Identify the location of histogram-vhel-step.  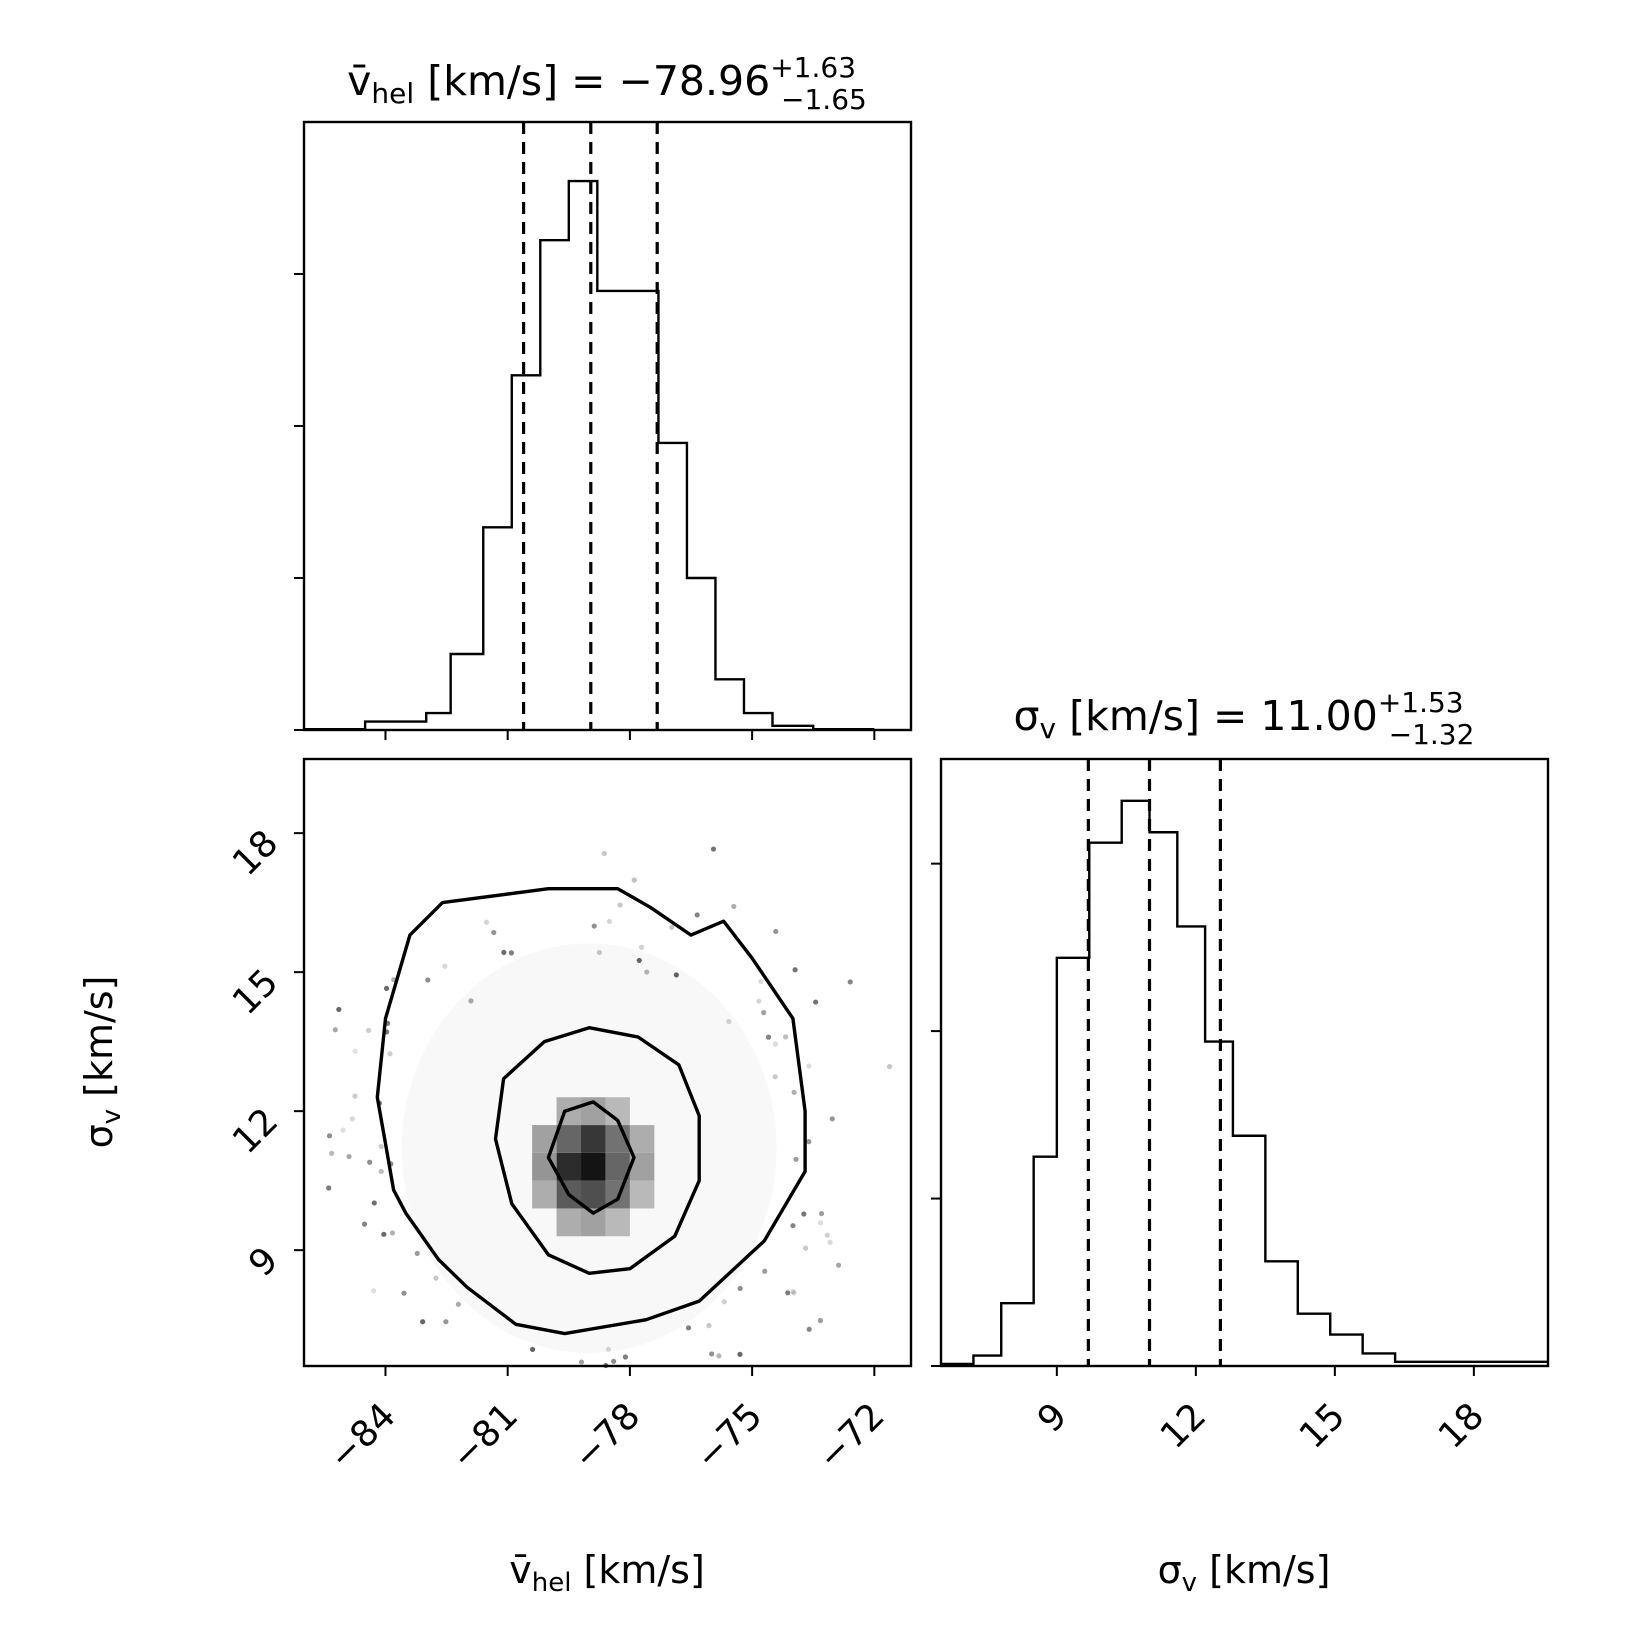
(589, 455).